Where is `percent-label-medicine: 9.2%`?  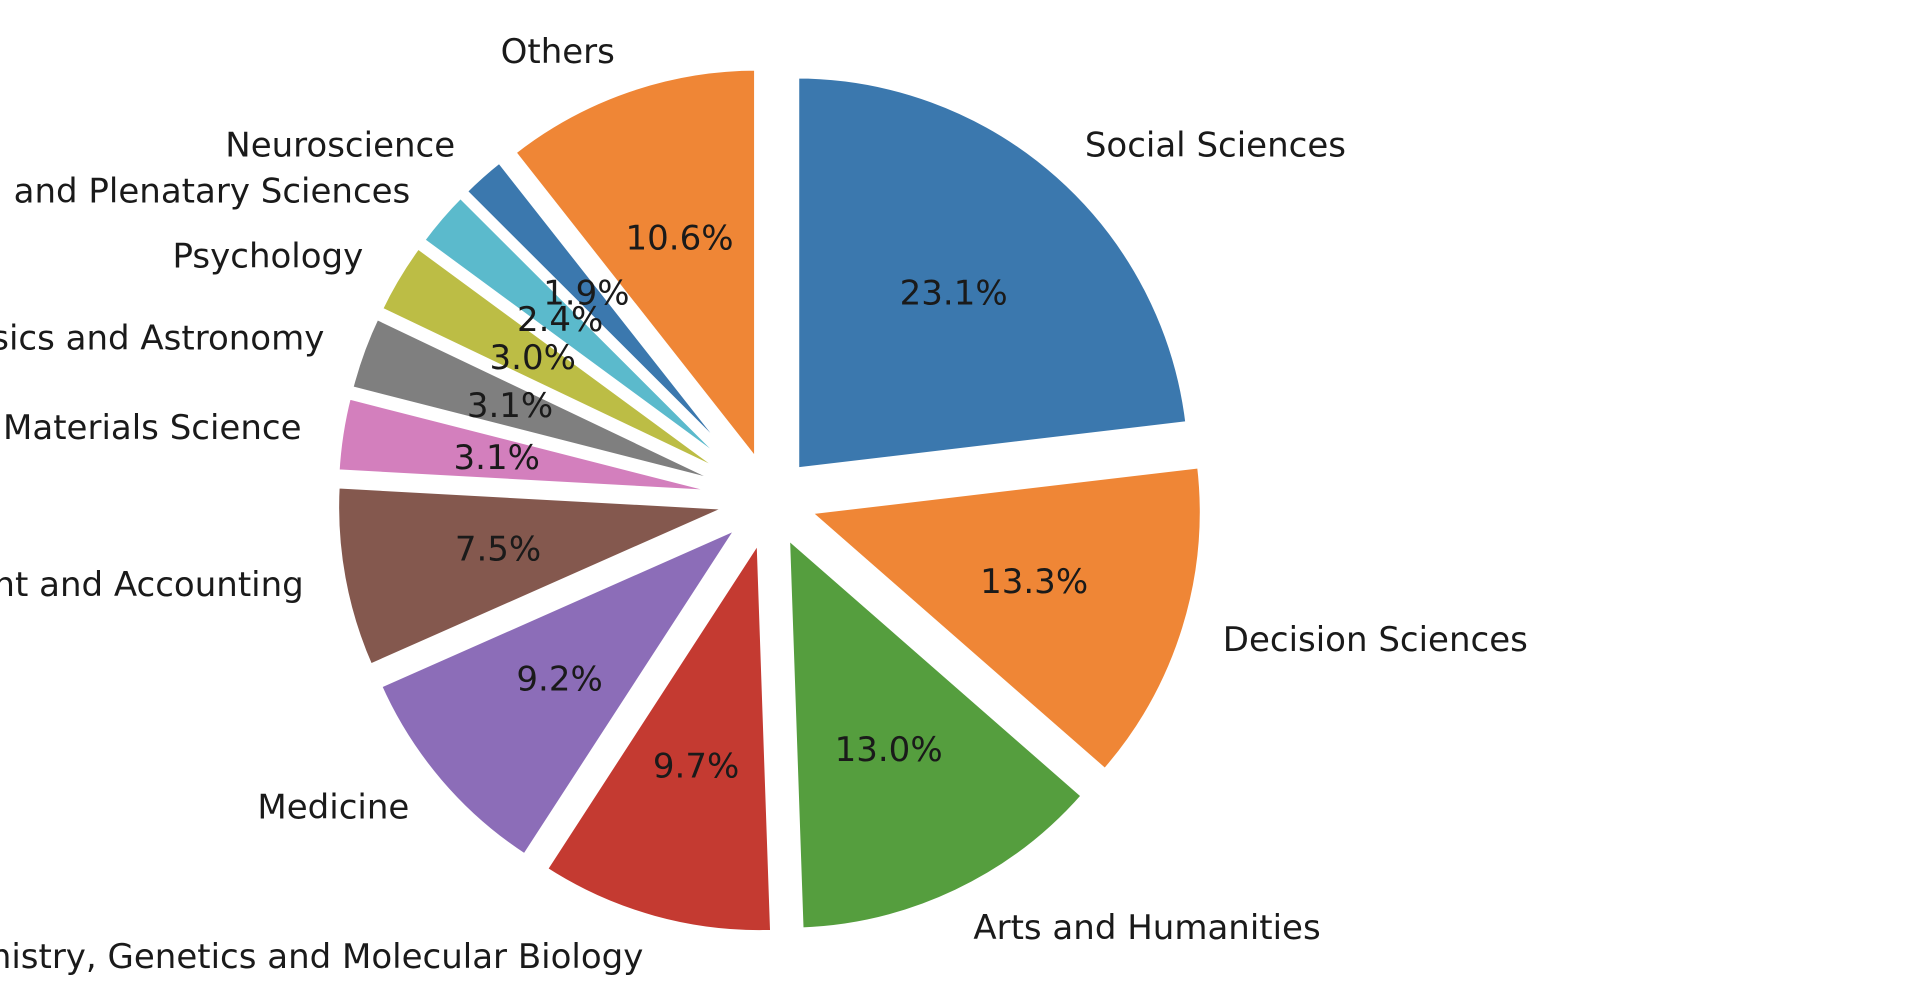 percent-label-medicine: 9.2% is located at coordinates (559, 679).